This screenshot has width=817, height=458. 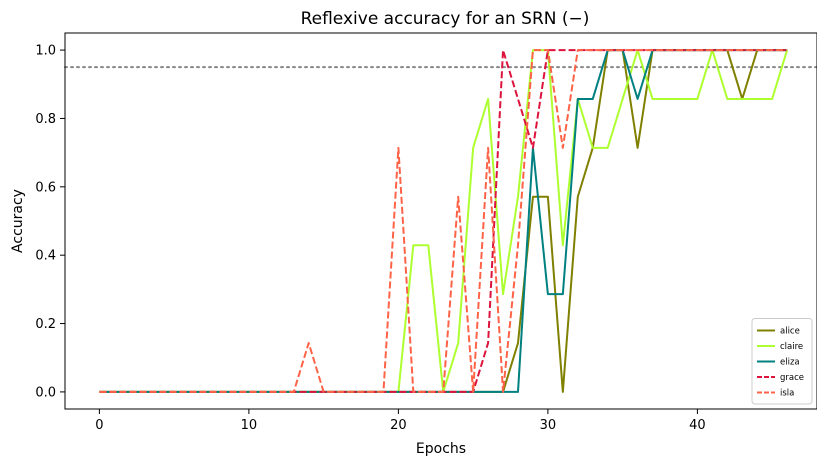 What do you see at coordinates (790, 363) in the screenshot?
I see `legend-label-eliza: eliza` at bounding box center [790, 363].